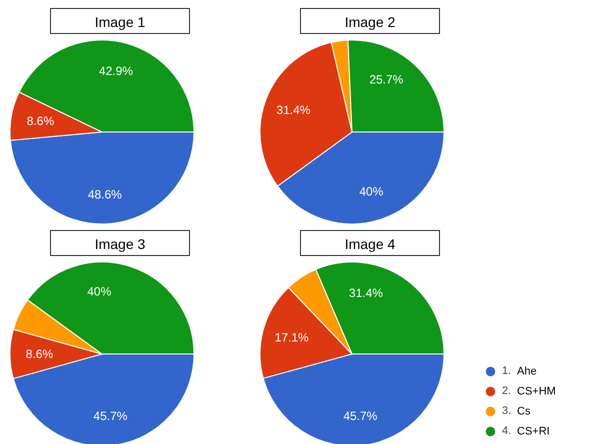  Describe the element at coordinates (370, 243) in the screenshot. I see `chart-title: Image 4` at that location.